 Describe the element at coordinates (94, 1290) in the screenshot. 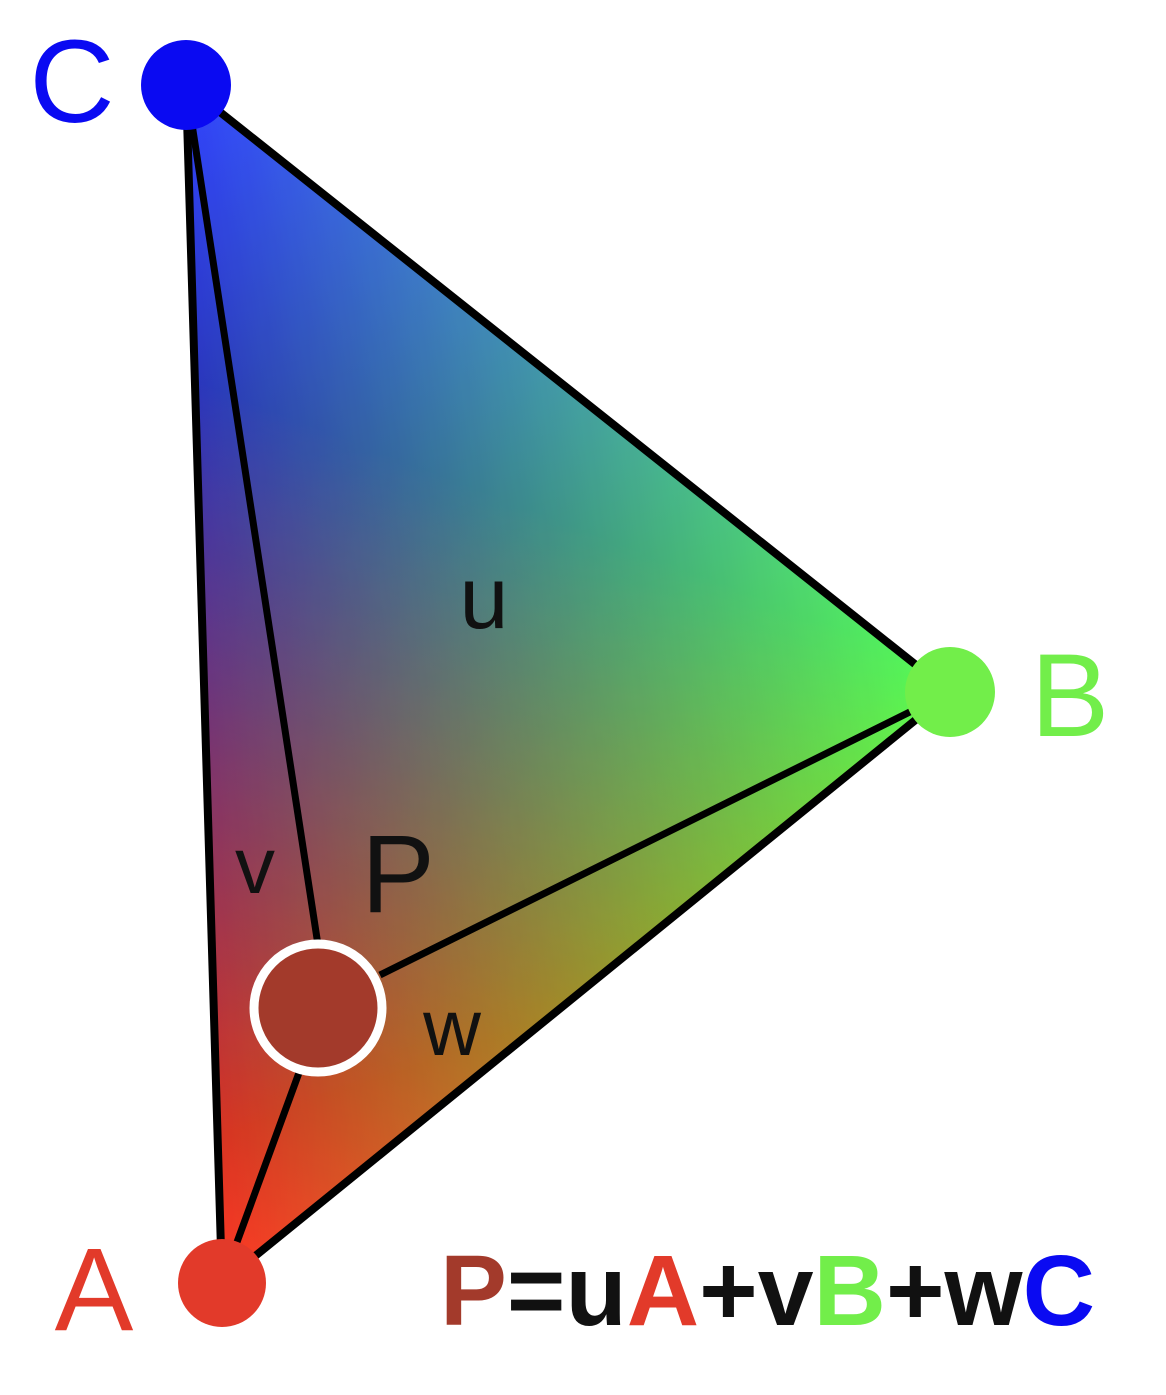

I see `vertex-a-label: A` at that location.